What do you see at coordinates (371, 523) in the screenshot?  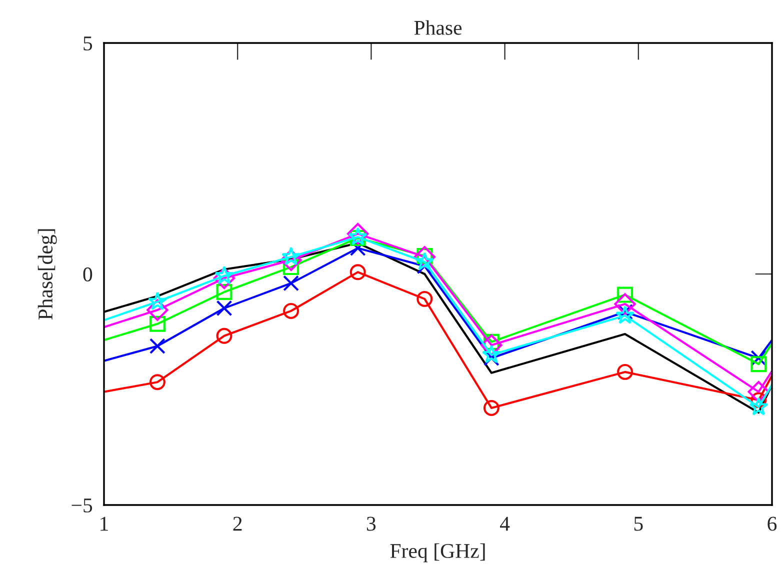 I see `x-tick-label: 3` at bounding box center [371, 523].